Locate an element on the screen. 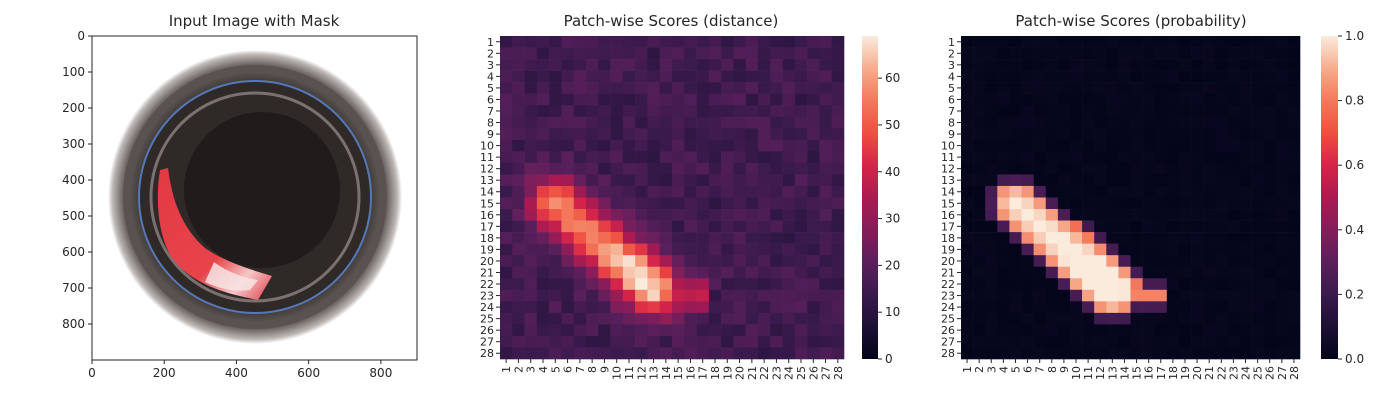 This screenshot has height=404, width=1400. y-tick-label: 700 is located at coordinates (73, 288).